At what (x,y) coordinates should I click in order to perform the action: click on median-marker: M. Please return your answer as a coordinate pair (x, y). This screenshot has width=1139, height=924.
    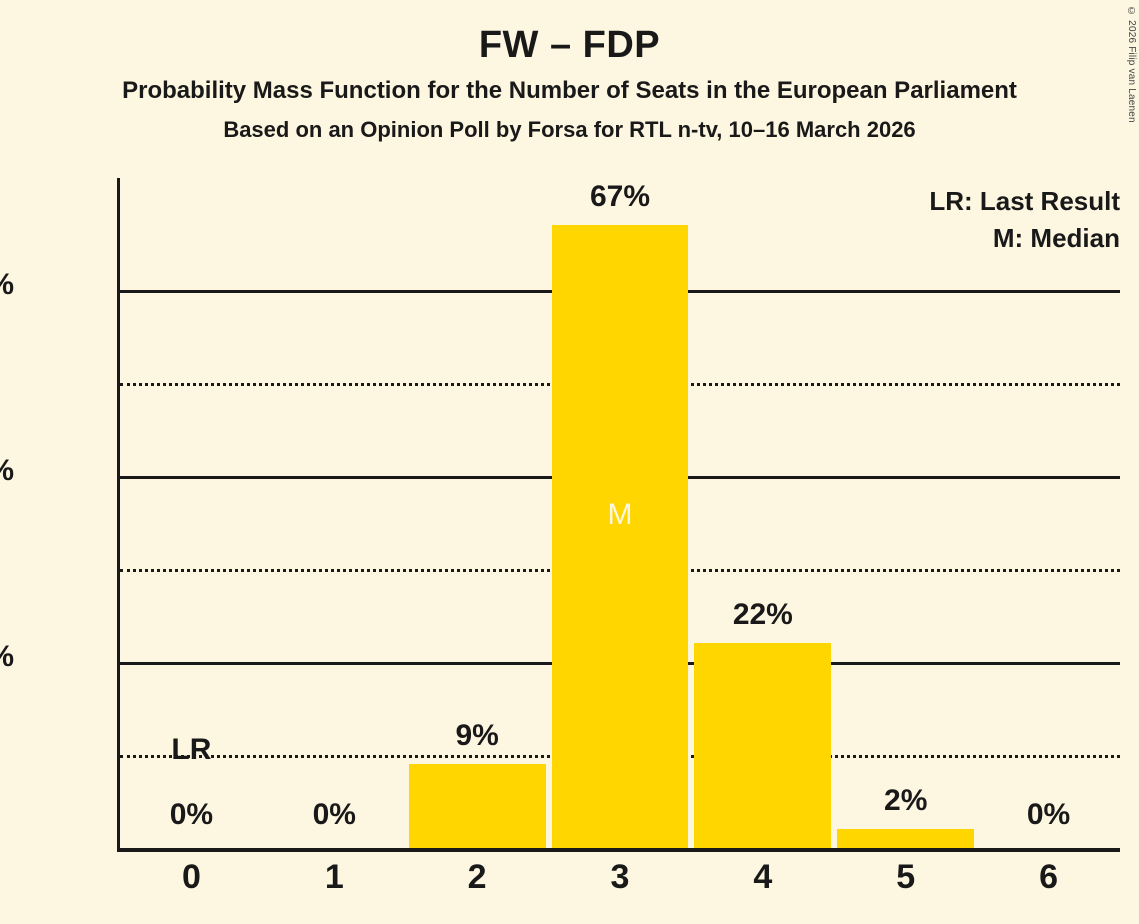
    Looking at the image, I should click on (620, 514).